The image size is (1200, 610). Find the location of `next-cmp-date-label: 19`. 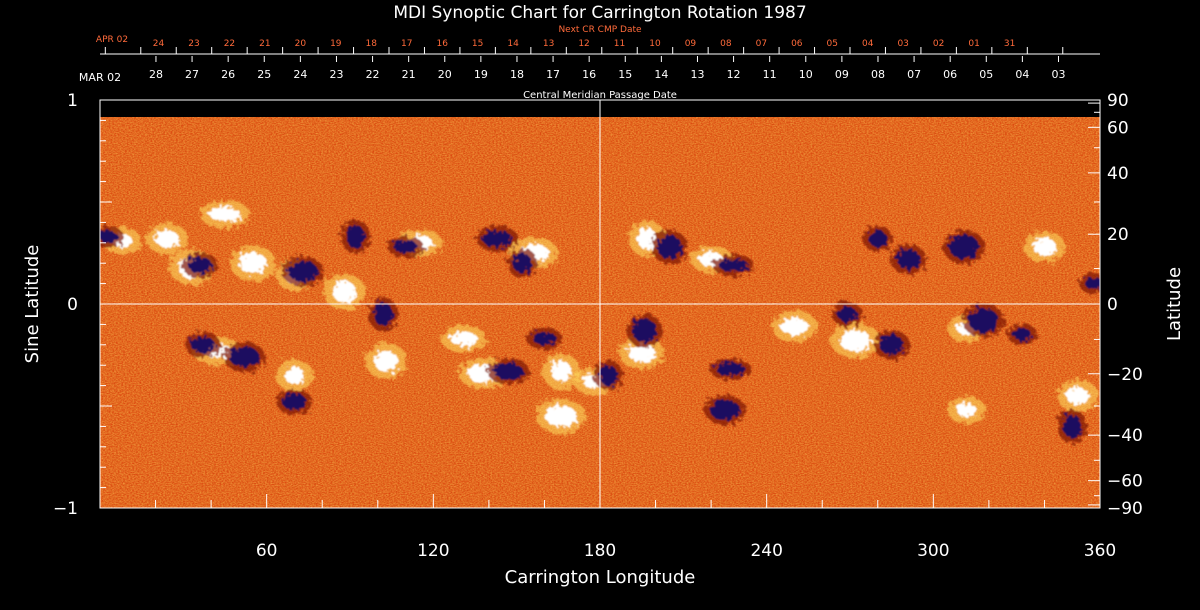

next-cmp-date-label: 19 is located at coordinates (336, 44).